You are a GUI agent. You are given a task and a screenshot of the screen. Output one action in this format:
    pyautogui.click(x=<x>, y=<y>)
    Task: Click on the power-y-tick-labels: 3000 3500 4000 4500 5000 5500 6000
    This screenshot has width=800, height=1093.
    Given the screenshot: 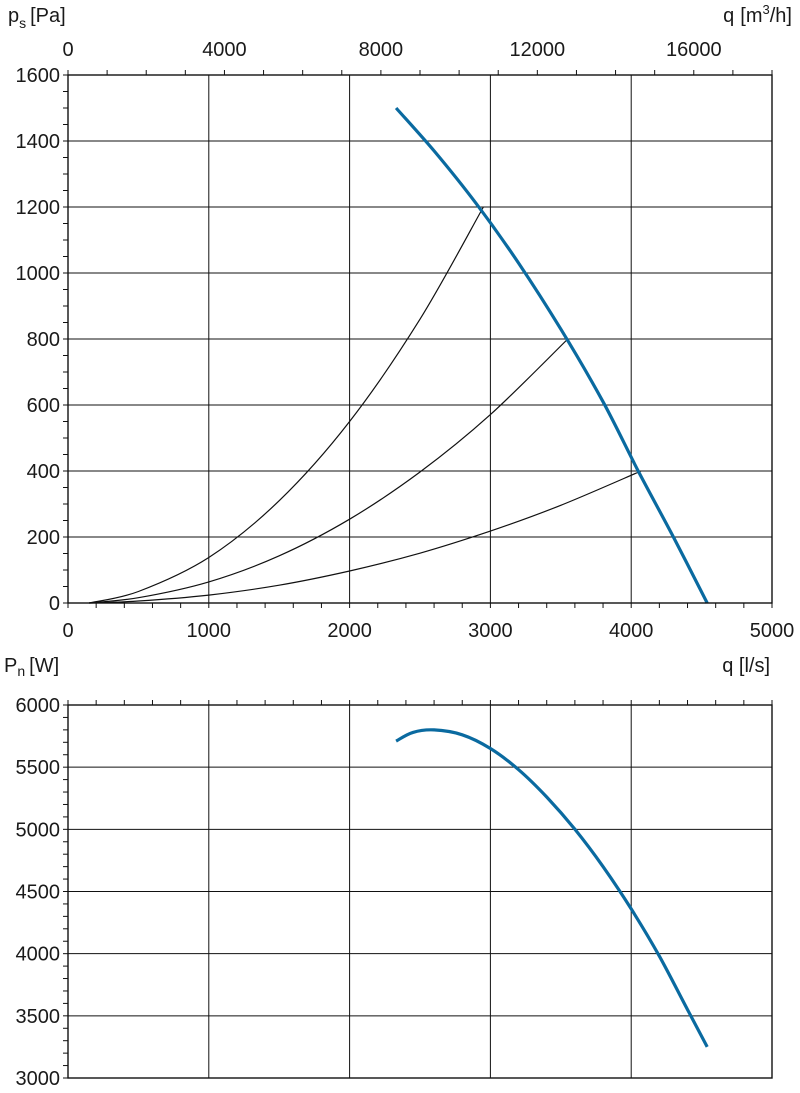 What is the action you would take?
    pyautogui.click(x=38, y=892)
    